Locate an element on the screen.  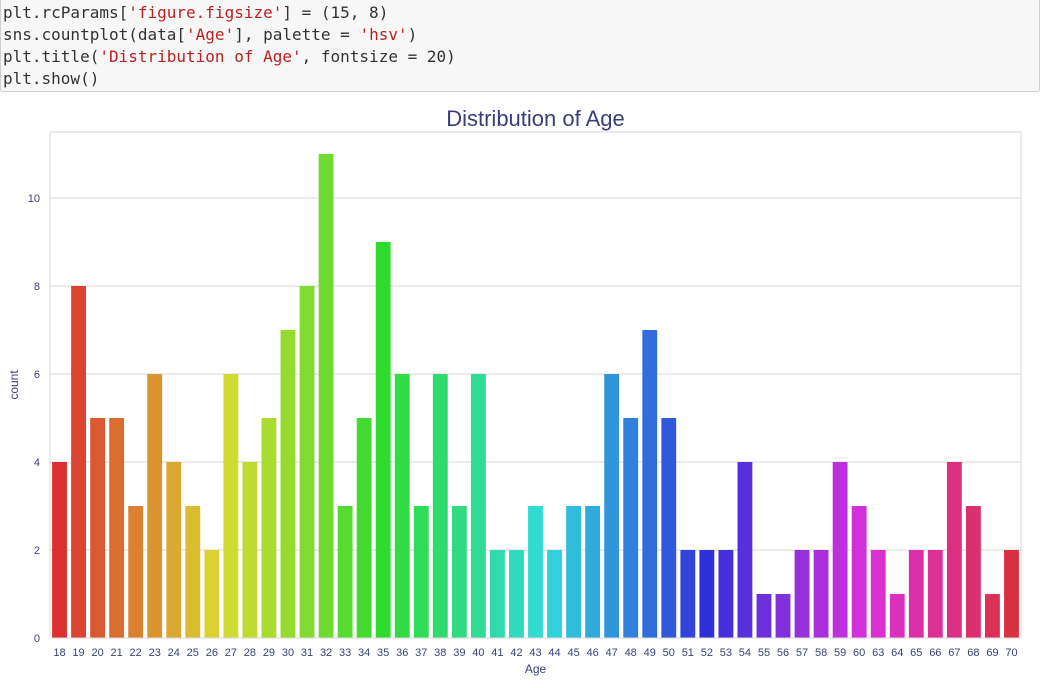
y-tick-label: 6 is located at coordinates (37, 375).